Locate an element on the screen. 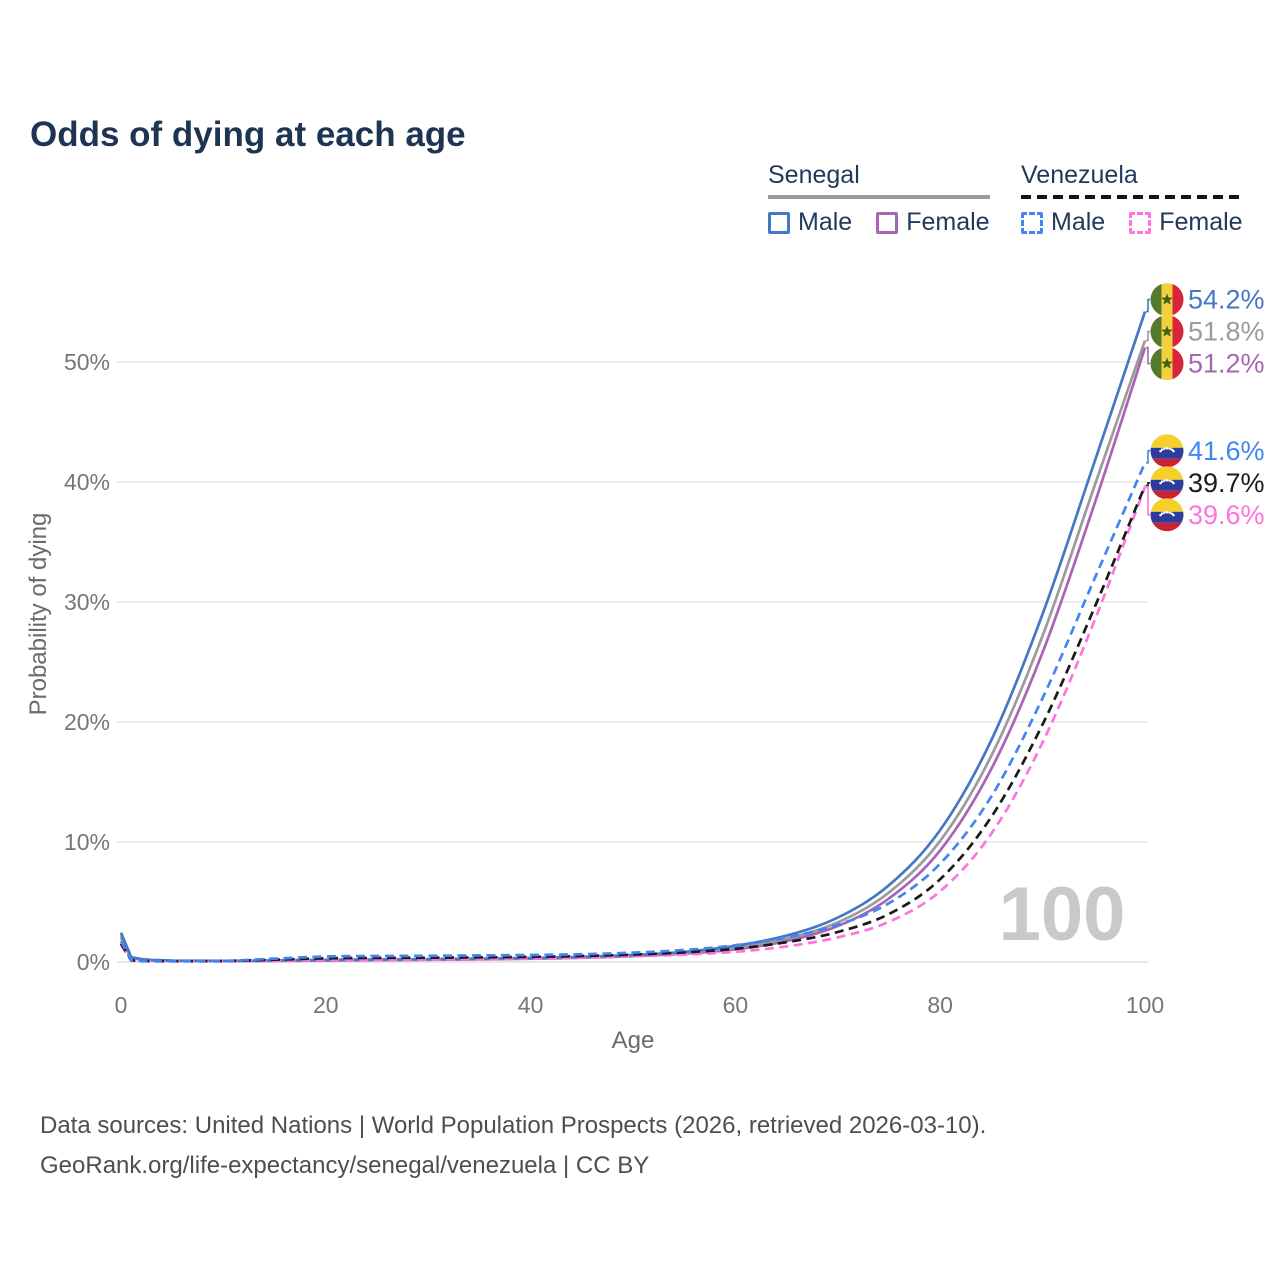  svg-text: 40 is located at coordinates (531, 1005).